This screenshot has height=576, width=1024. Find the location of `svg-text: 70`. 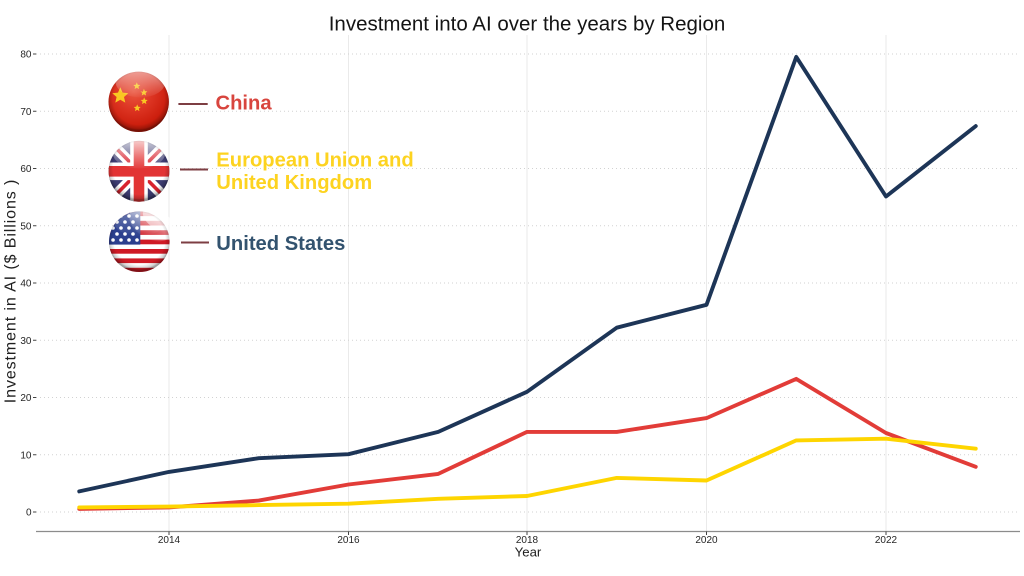

svg-text: 70 is located at coordinates (26, 112).